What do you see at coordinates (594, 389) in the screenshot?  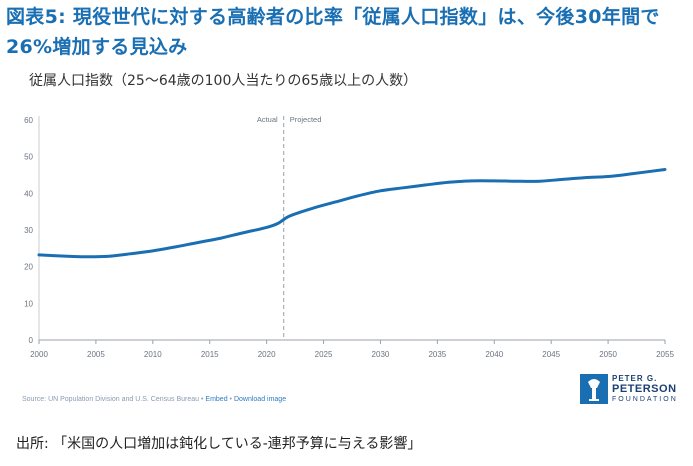 I see `torch-icon` at bounding box center [594, 389].